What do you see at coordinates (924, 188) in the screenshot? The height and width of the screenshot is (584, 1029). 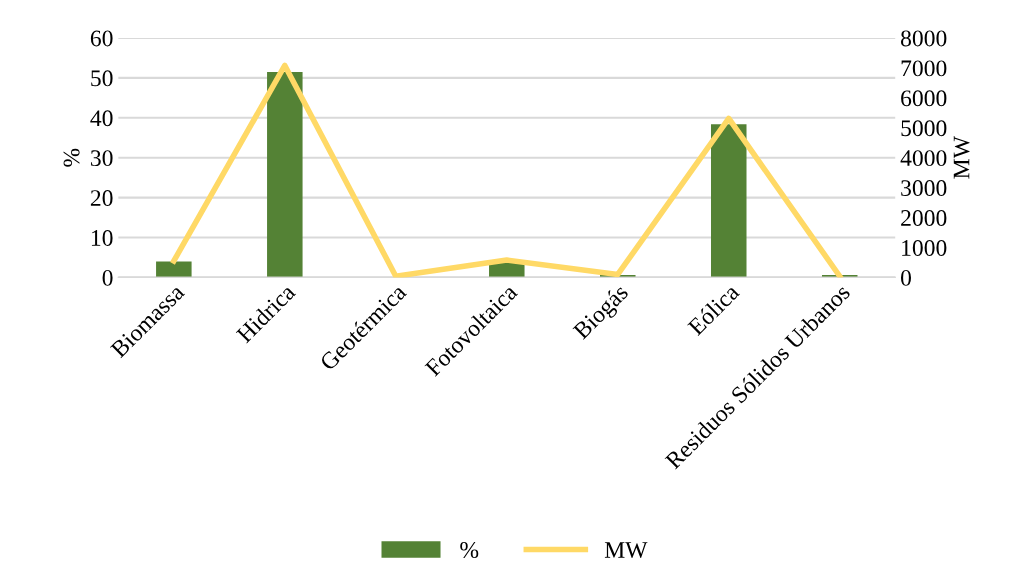 I see `y2-tick-label: 3000` at bounding box center [924, 188].